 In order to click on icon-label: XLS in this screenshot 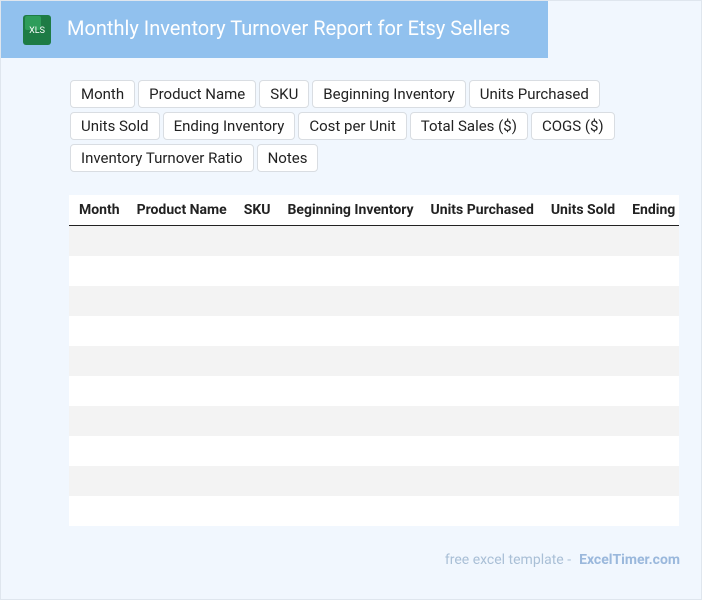, I will do `click(37, 31)`.